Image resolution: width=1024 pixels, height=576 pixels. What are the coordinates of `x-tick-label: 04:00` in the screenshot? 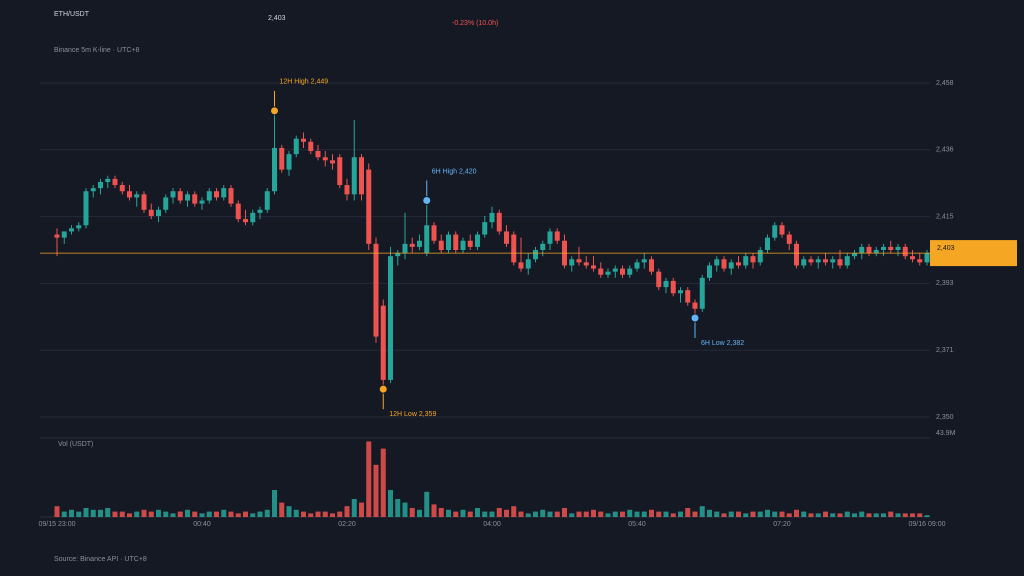 It's located at (492, 524).